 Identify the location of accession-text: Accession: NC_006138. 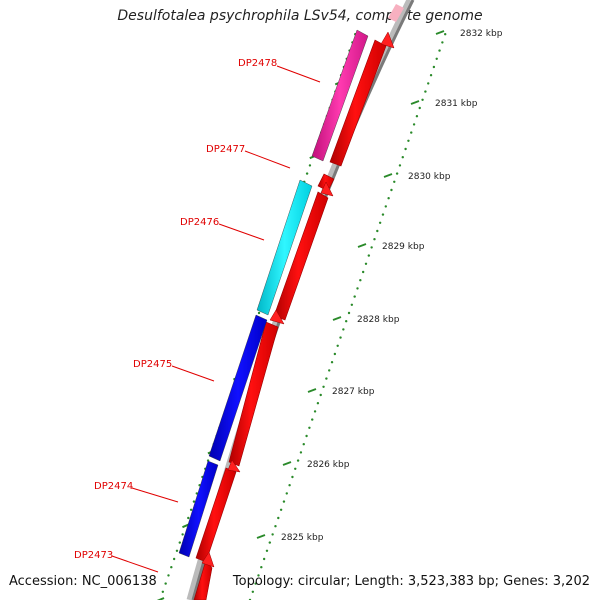
(83, 581).